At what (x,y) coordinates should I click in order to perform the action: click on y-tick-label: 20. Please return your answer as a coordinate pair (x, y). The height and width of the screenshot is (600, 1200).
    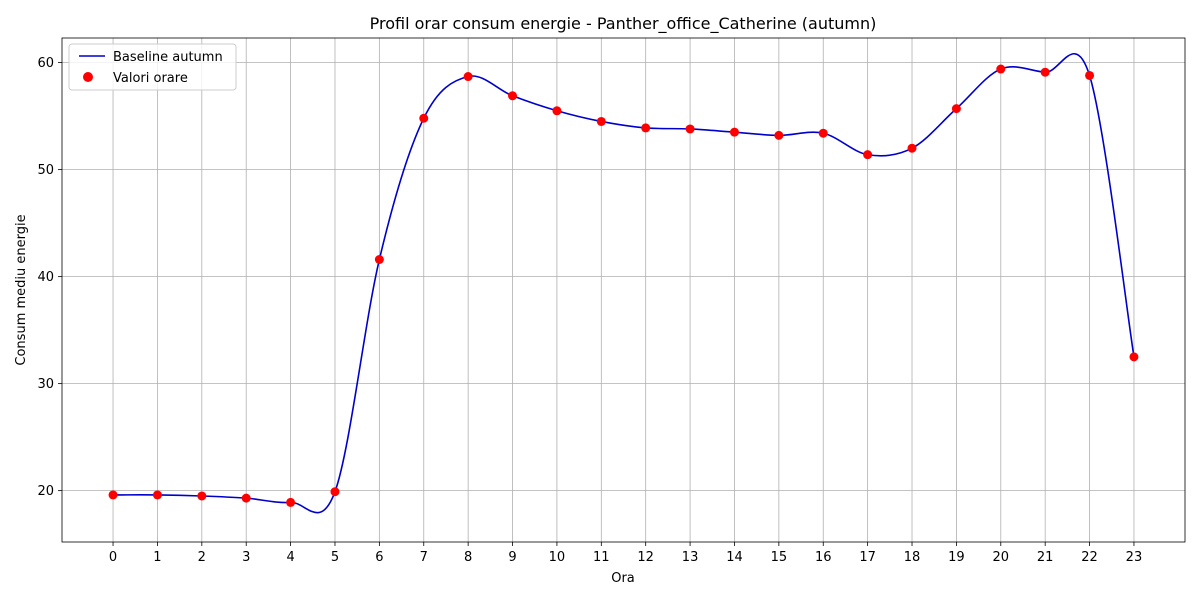
    Looking at the image, I should click on (45, 491).